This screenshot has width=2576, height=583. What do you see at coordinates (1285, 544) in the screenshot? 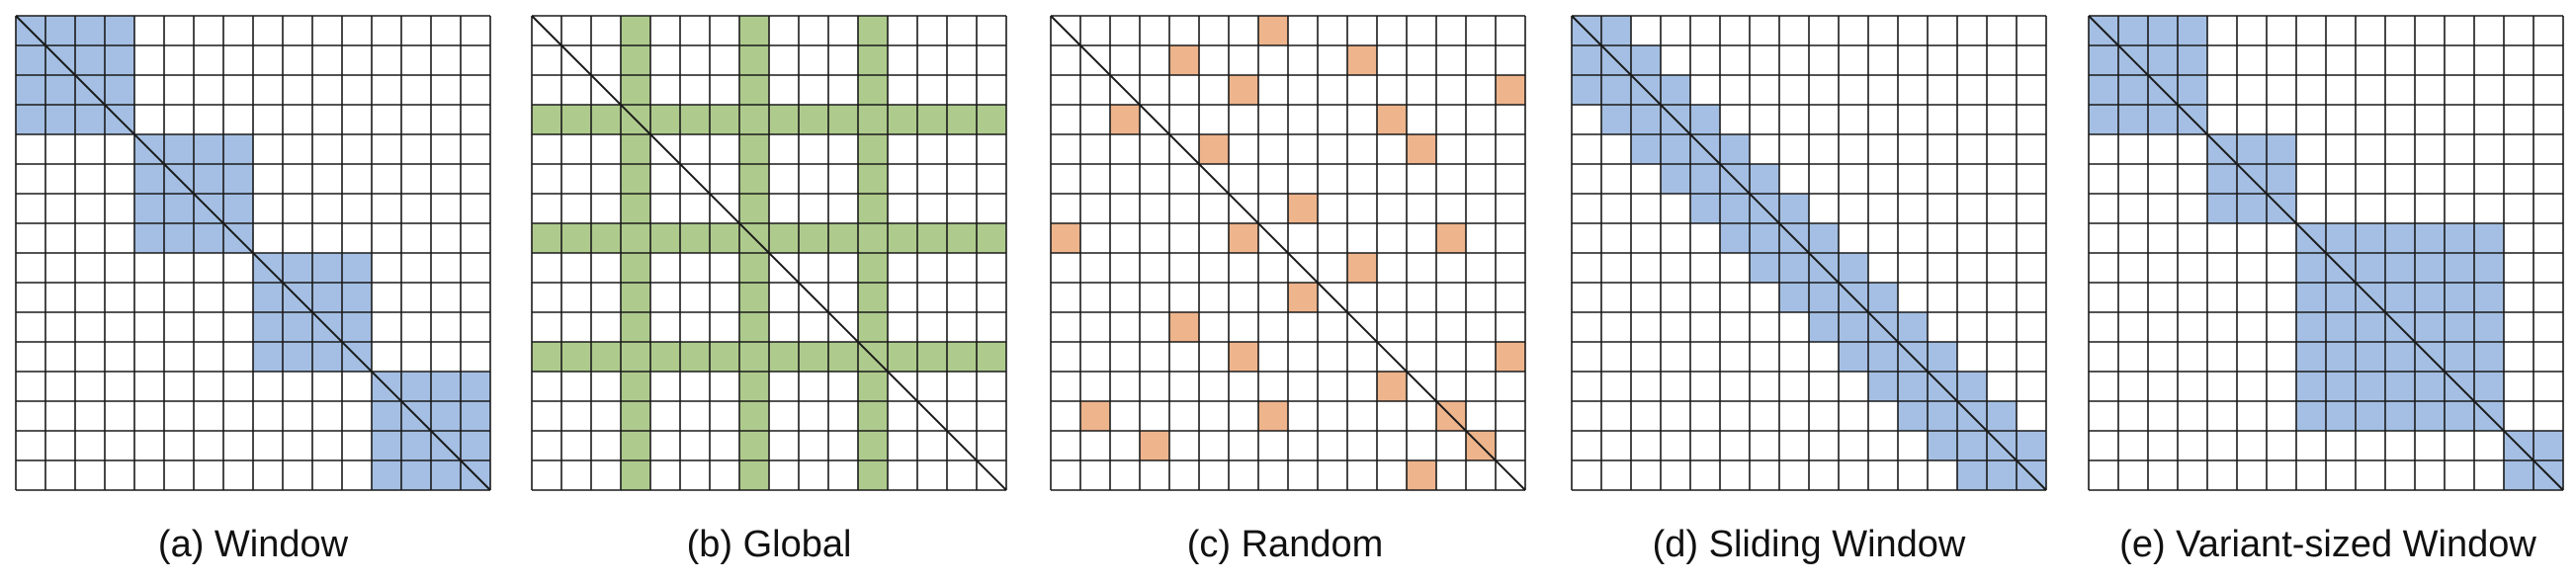
I see `caption-random: (c) Random` at bounding box center [1285, 544].